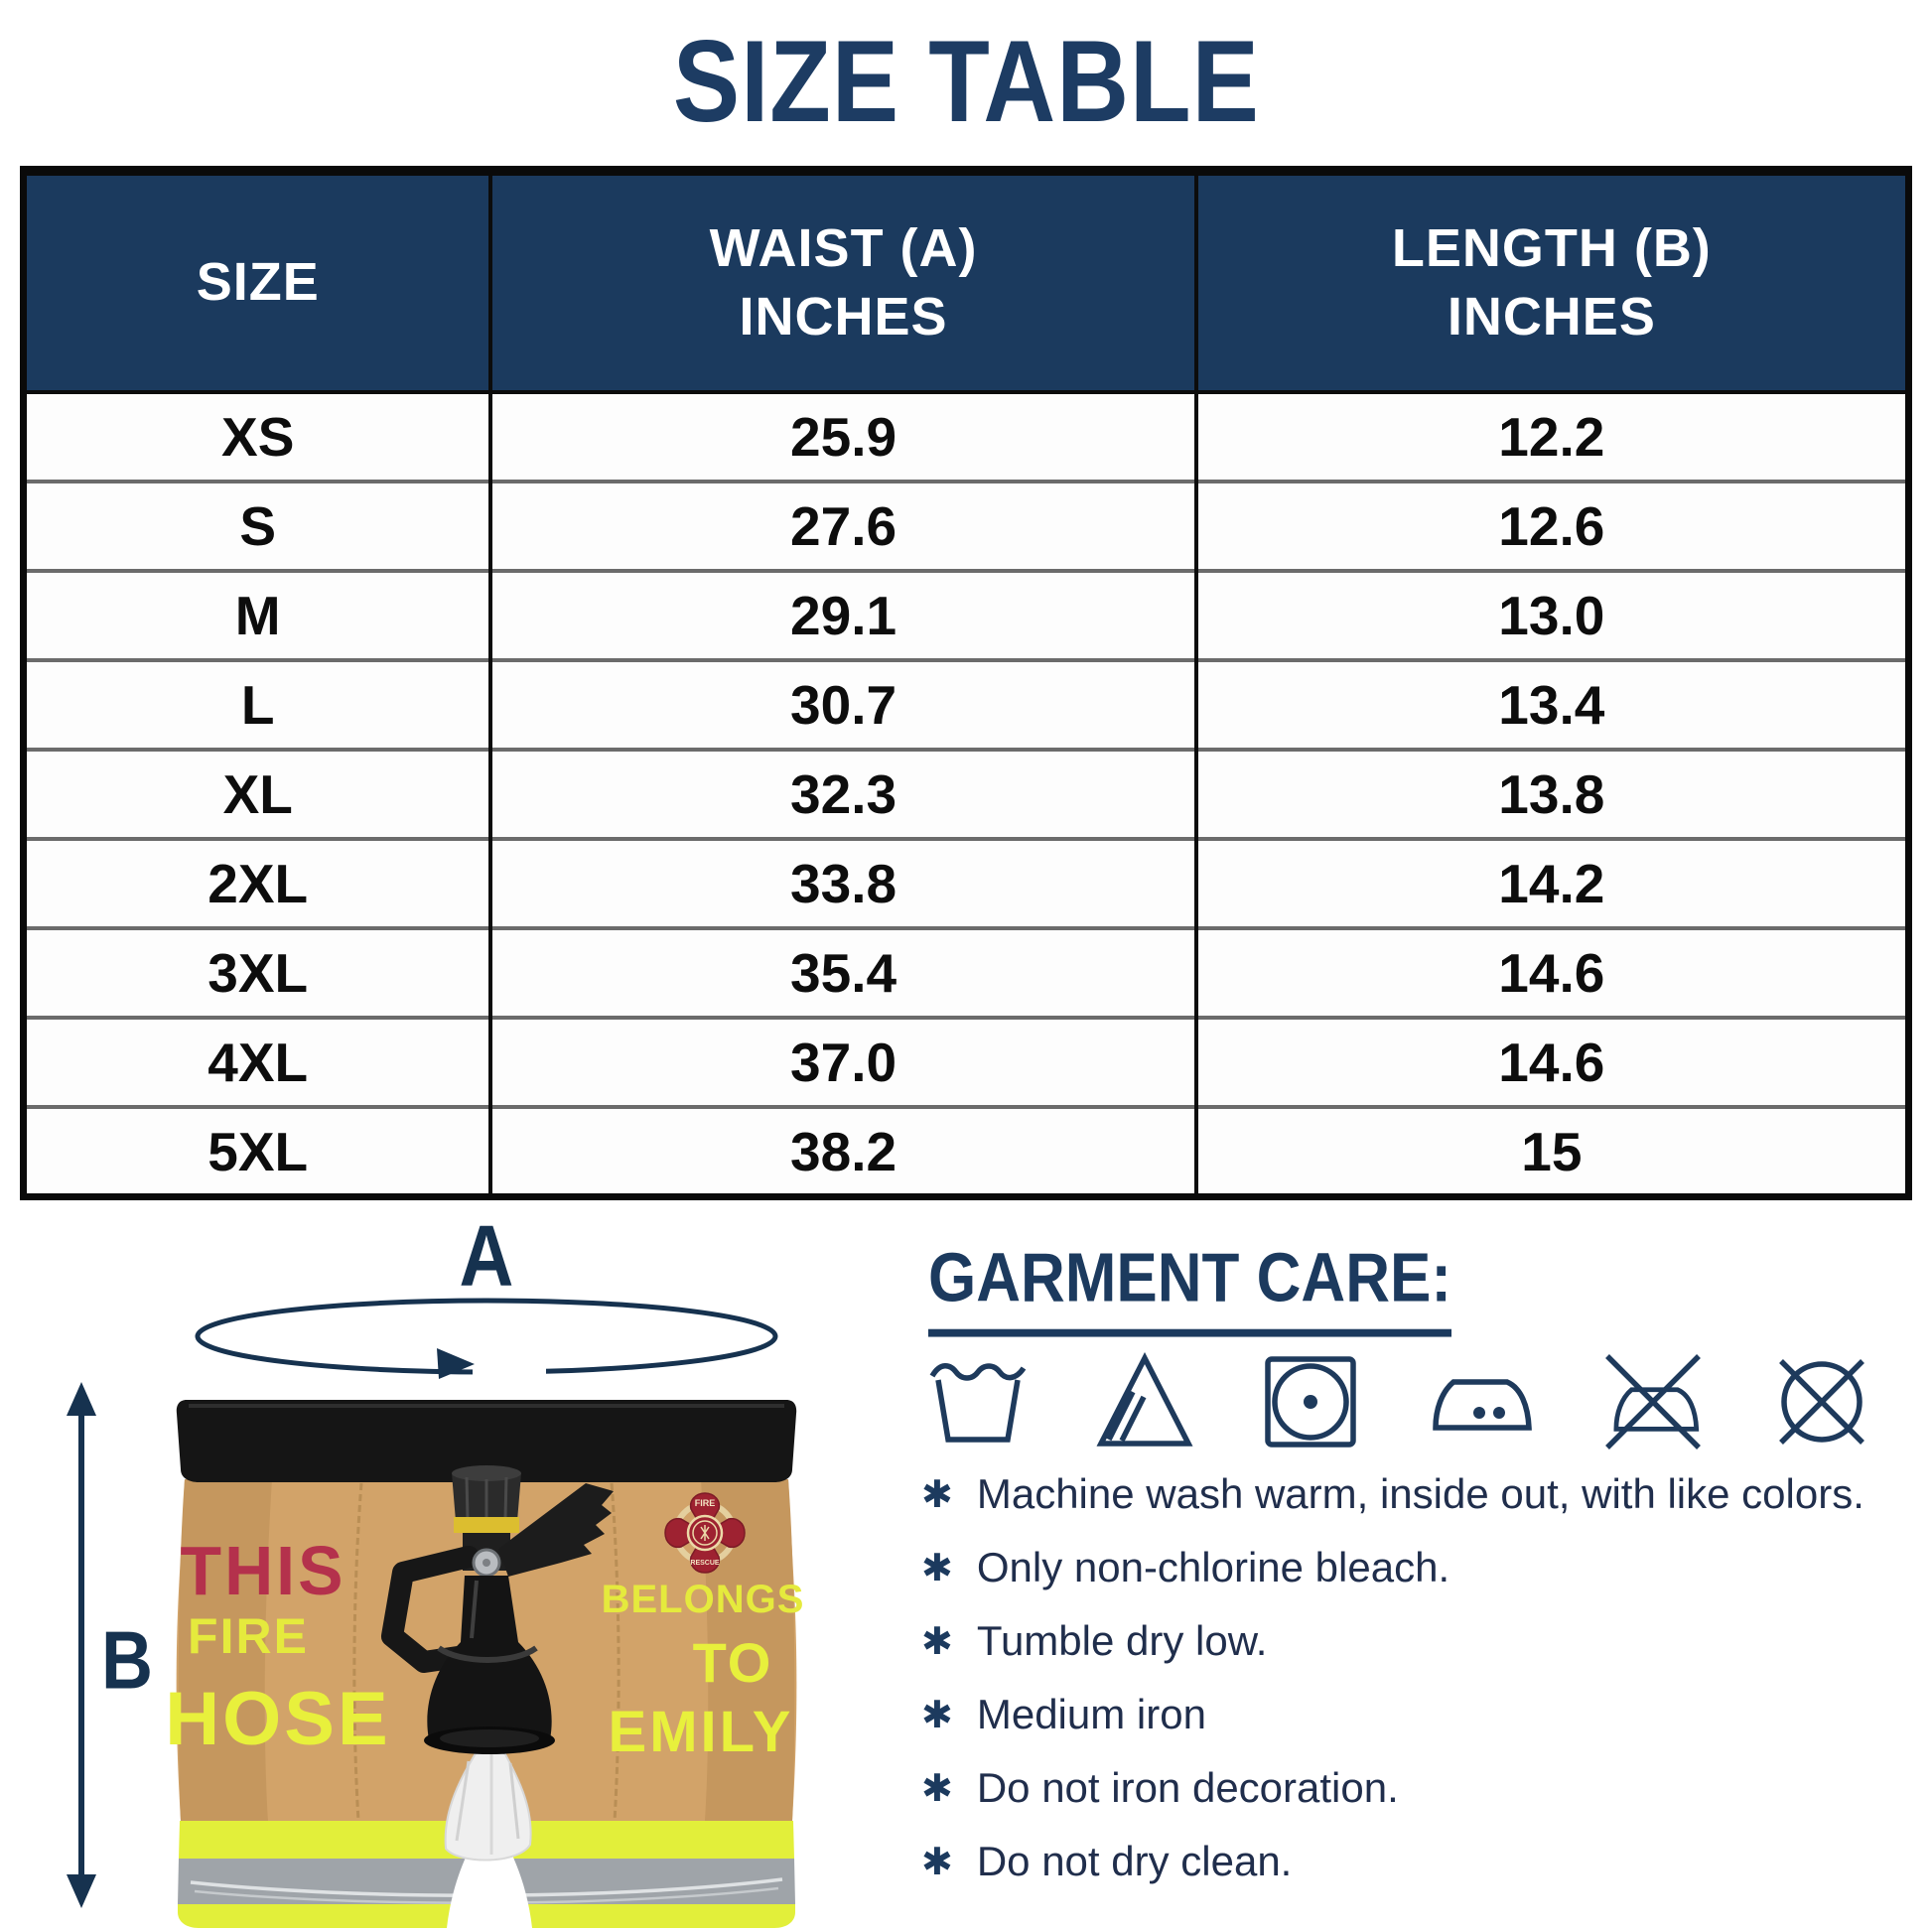 The width and height of the screenshot is (1932, 1932). What do you see at coordinates (1400, 1401) in the screenshot?
I see `garment-care-icons` at bounding box center [1400, 1401].